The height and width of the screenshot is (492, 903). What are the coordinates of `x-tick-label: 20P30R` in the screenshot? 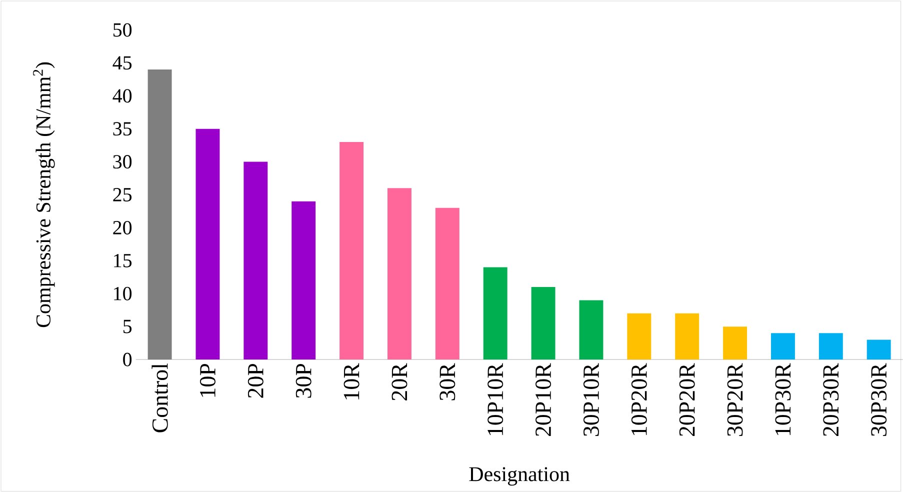 It's located at (831, 399).